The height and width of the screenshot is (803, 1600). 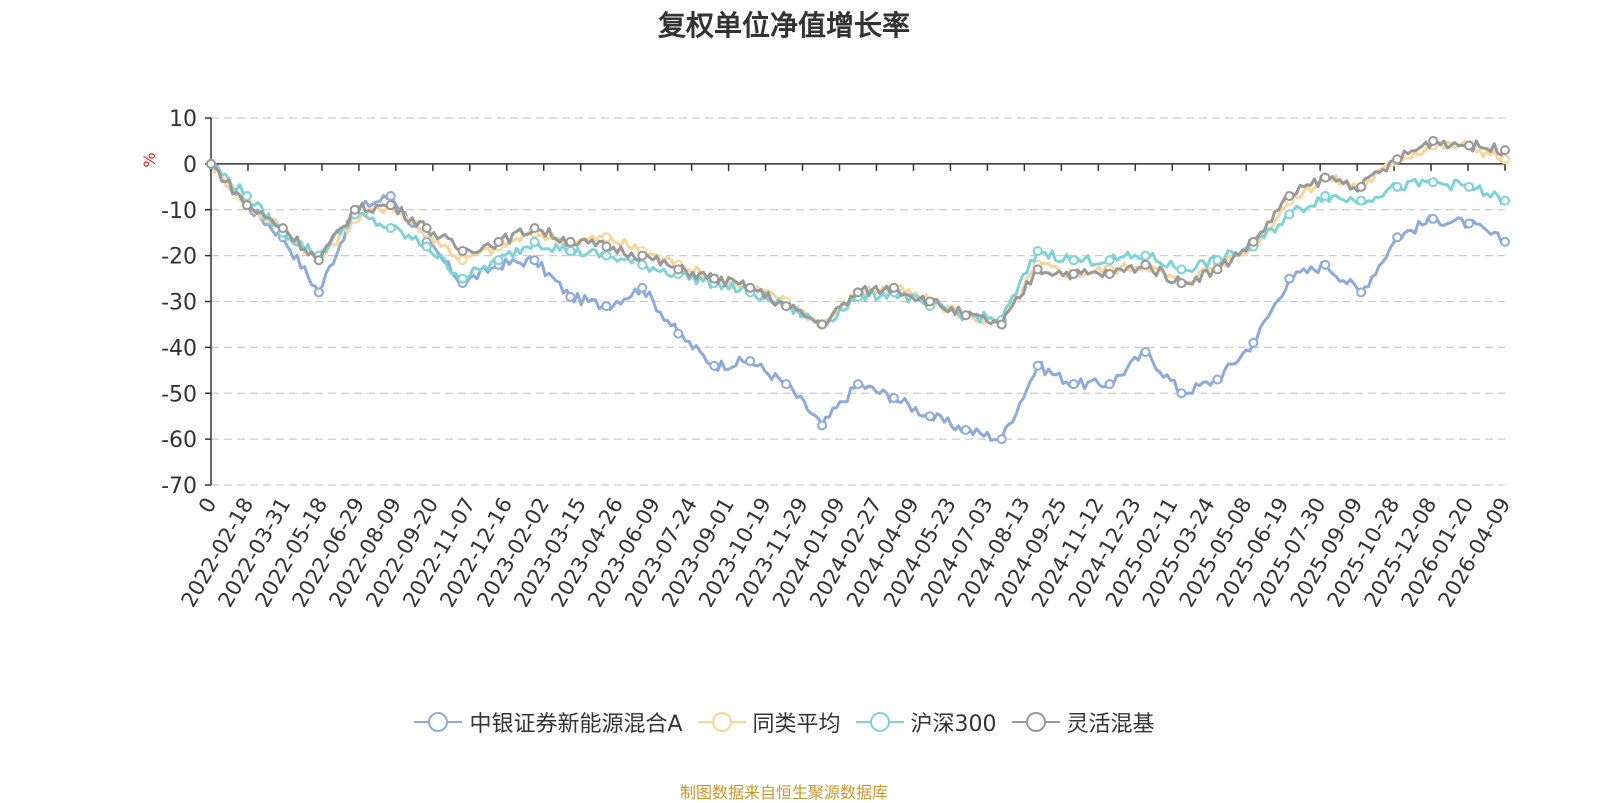 What do you see at coordinates (769, 722) in the screenshot?
I see `legend-item: 同类平均` at bounding box center [769, 722].